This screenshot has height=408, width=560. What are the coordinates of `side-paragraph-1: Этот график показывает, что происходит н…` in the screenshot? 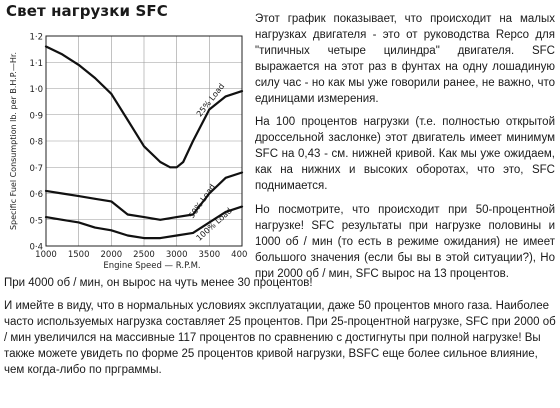 It's located at (405, 59).